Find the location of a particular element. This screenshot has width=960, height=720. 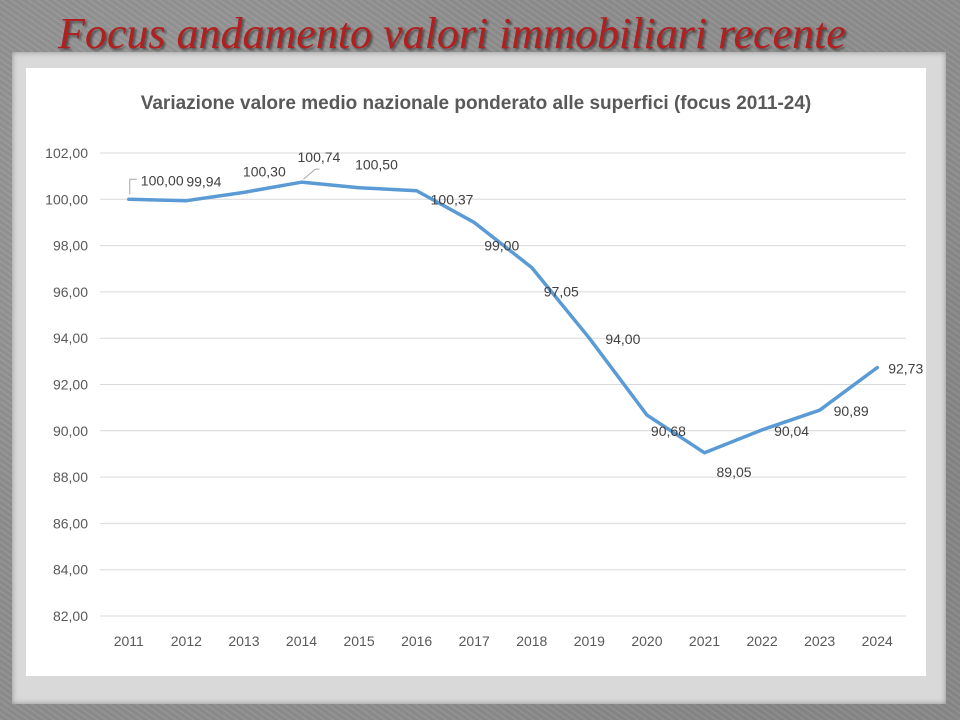

x-tick-label: 2023 is located at coordinates (819, 641).